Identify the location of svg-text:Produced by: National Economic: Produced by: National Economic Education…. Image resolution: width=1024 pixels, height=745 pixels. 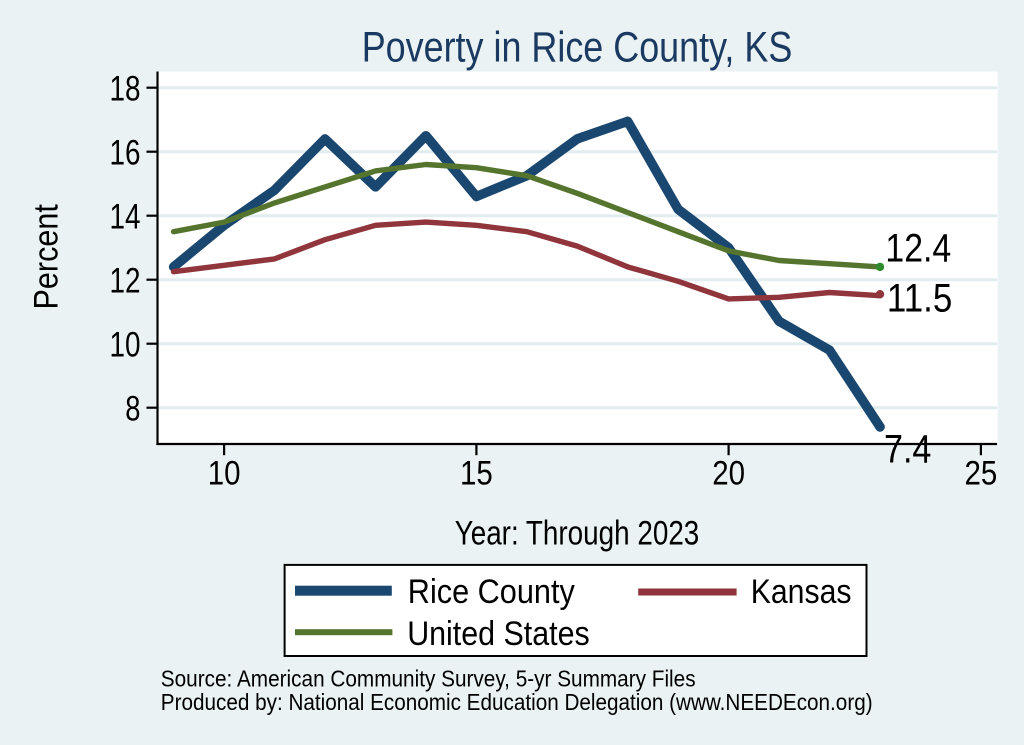
(517, 702).